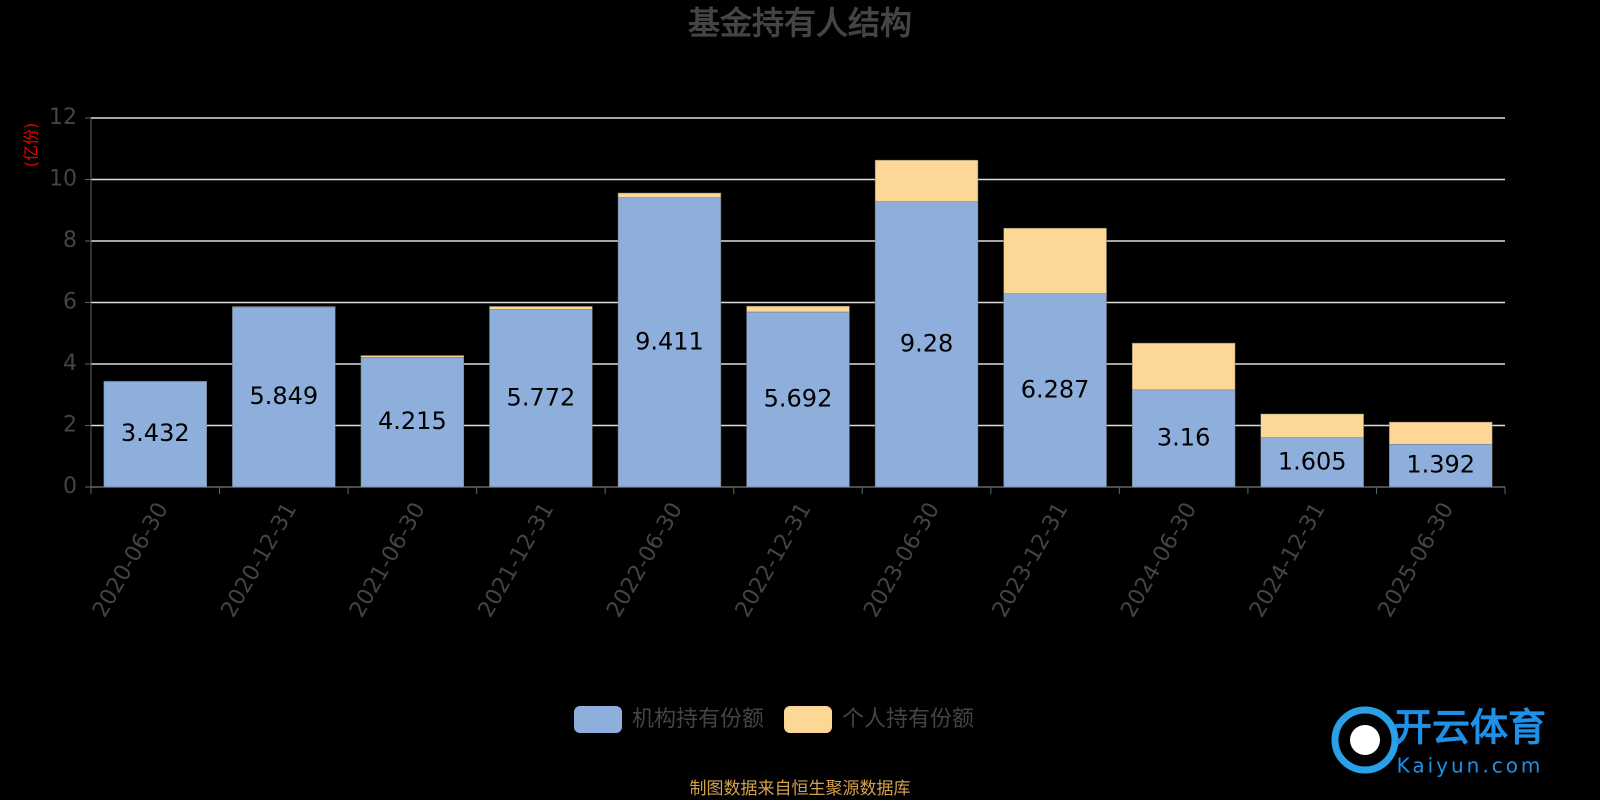 The height and width of the screenshot is (800, 1600). Describe the element at coordinates (70, 240) in the screenshot. I see `y-tick-label: 8` at that location.